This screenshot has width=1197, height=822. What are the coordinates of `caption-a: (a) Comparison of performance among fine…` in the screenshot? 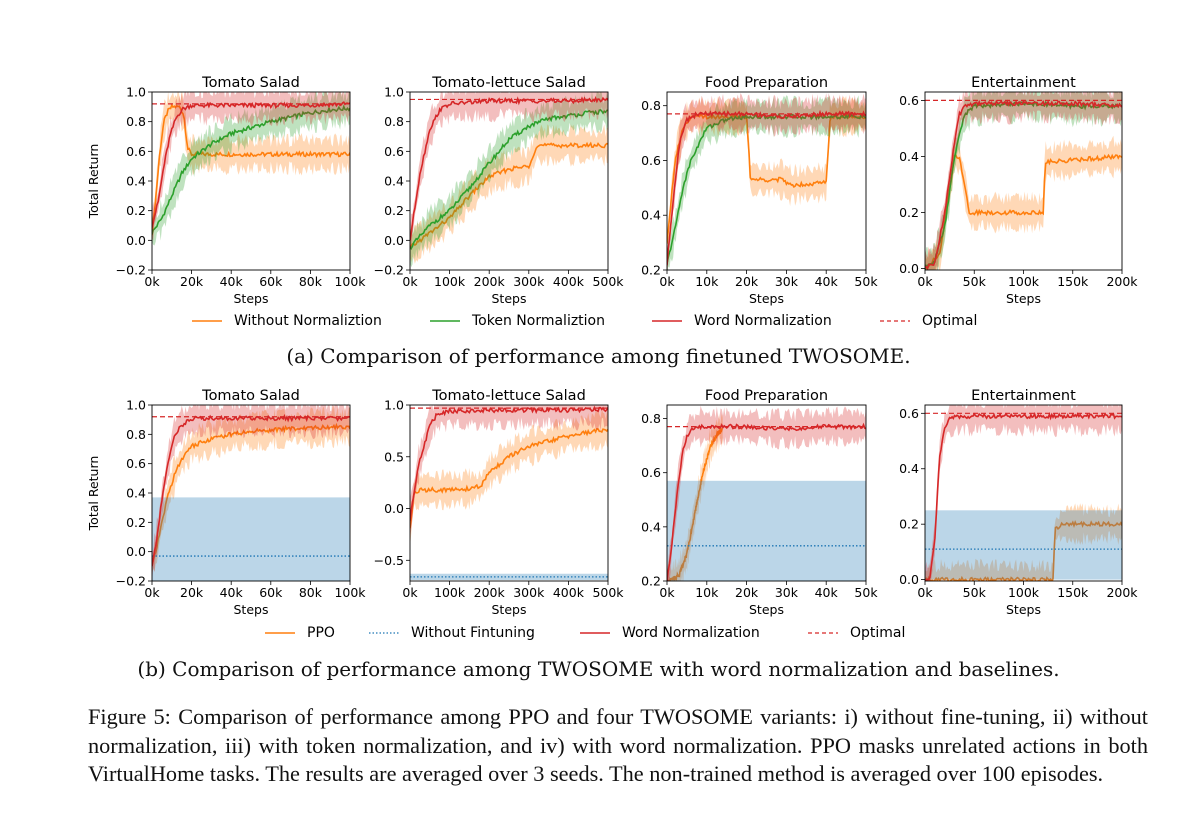 It's located at (598, 356).